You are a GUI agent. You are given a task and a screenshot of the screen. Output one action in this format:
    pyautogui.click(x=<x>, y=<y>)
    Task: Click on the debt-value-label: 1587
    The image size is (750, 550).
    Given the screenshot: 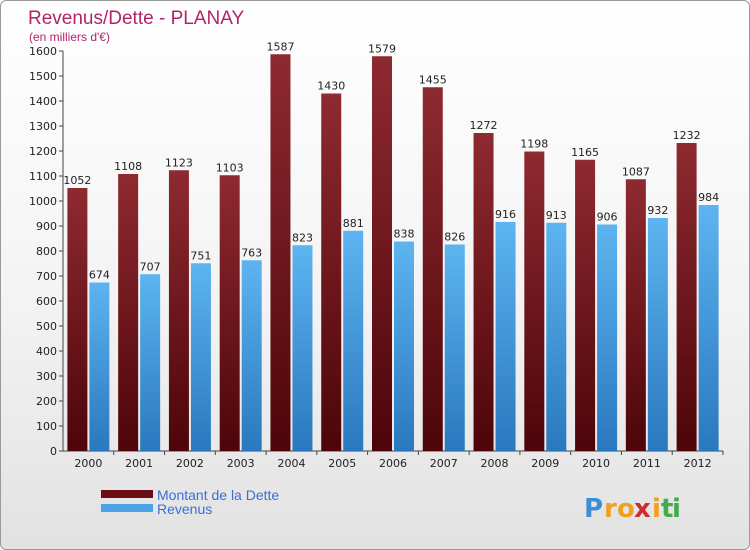 What is the action you would take?
    pyautogui.click(x=280, y=46)
    